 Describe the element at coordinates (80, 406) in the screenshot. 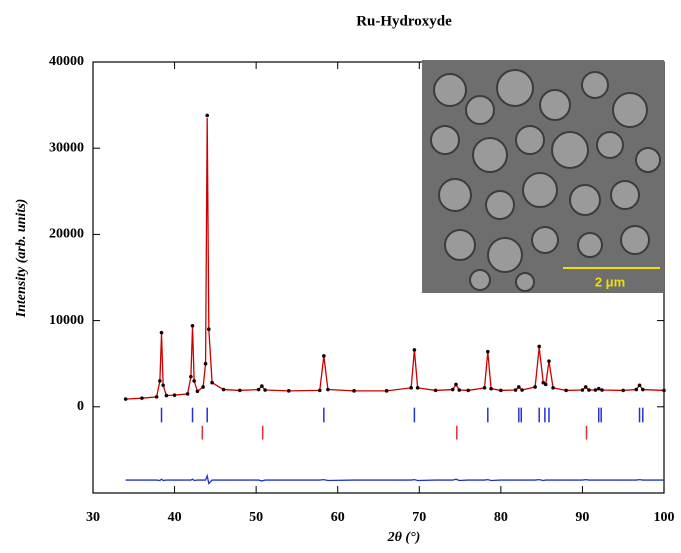

I see `y-tick-label: 0` at that location.